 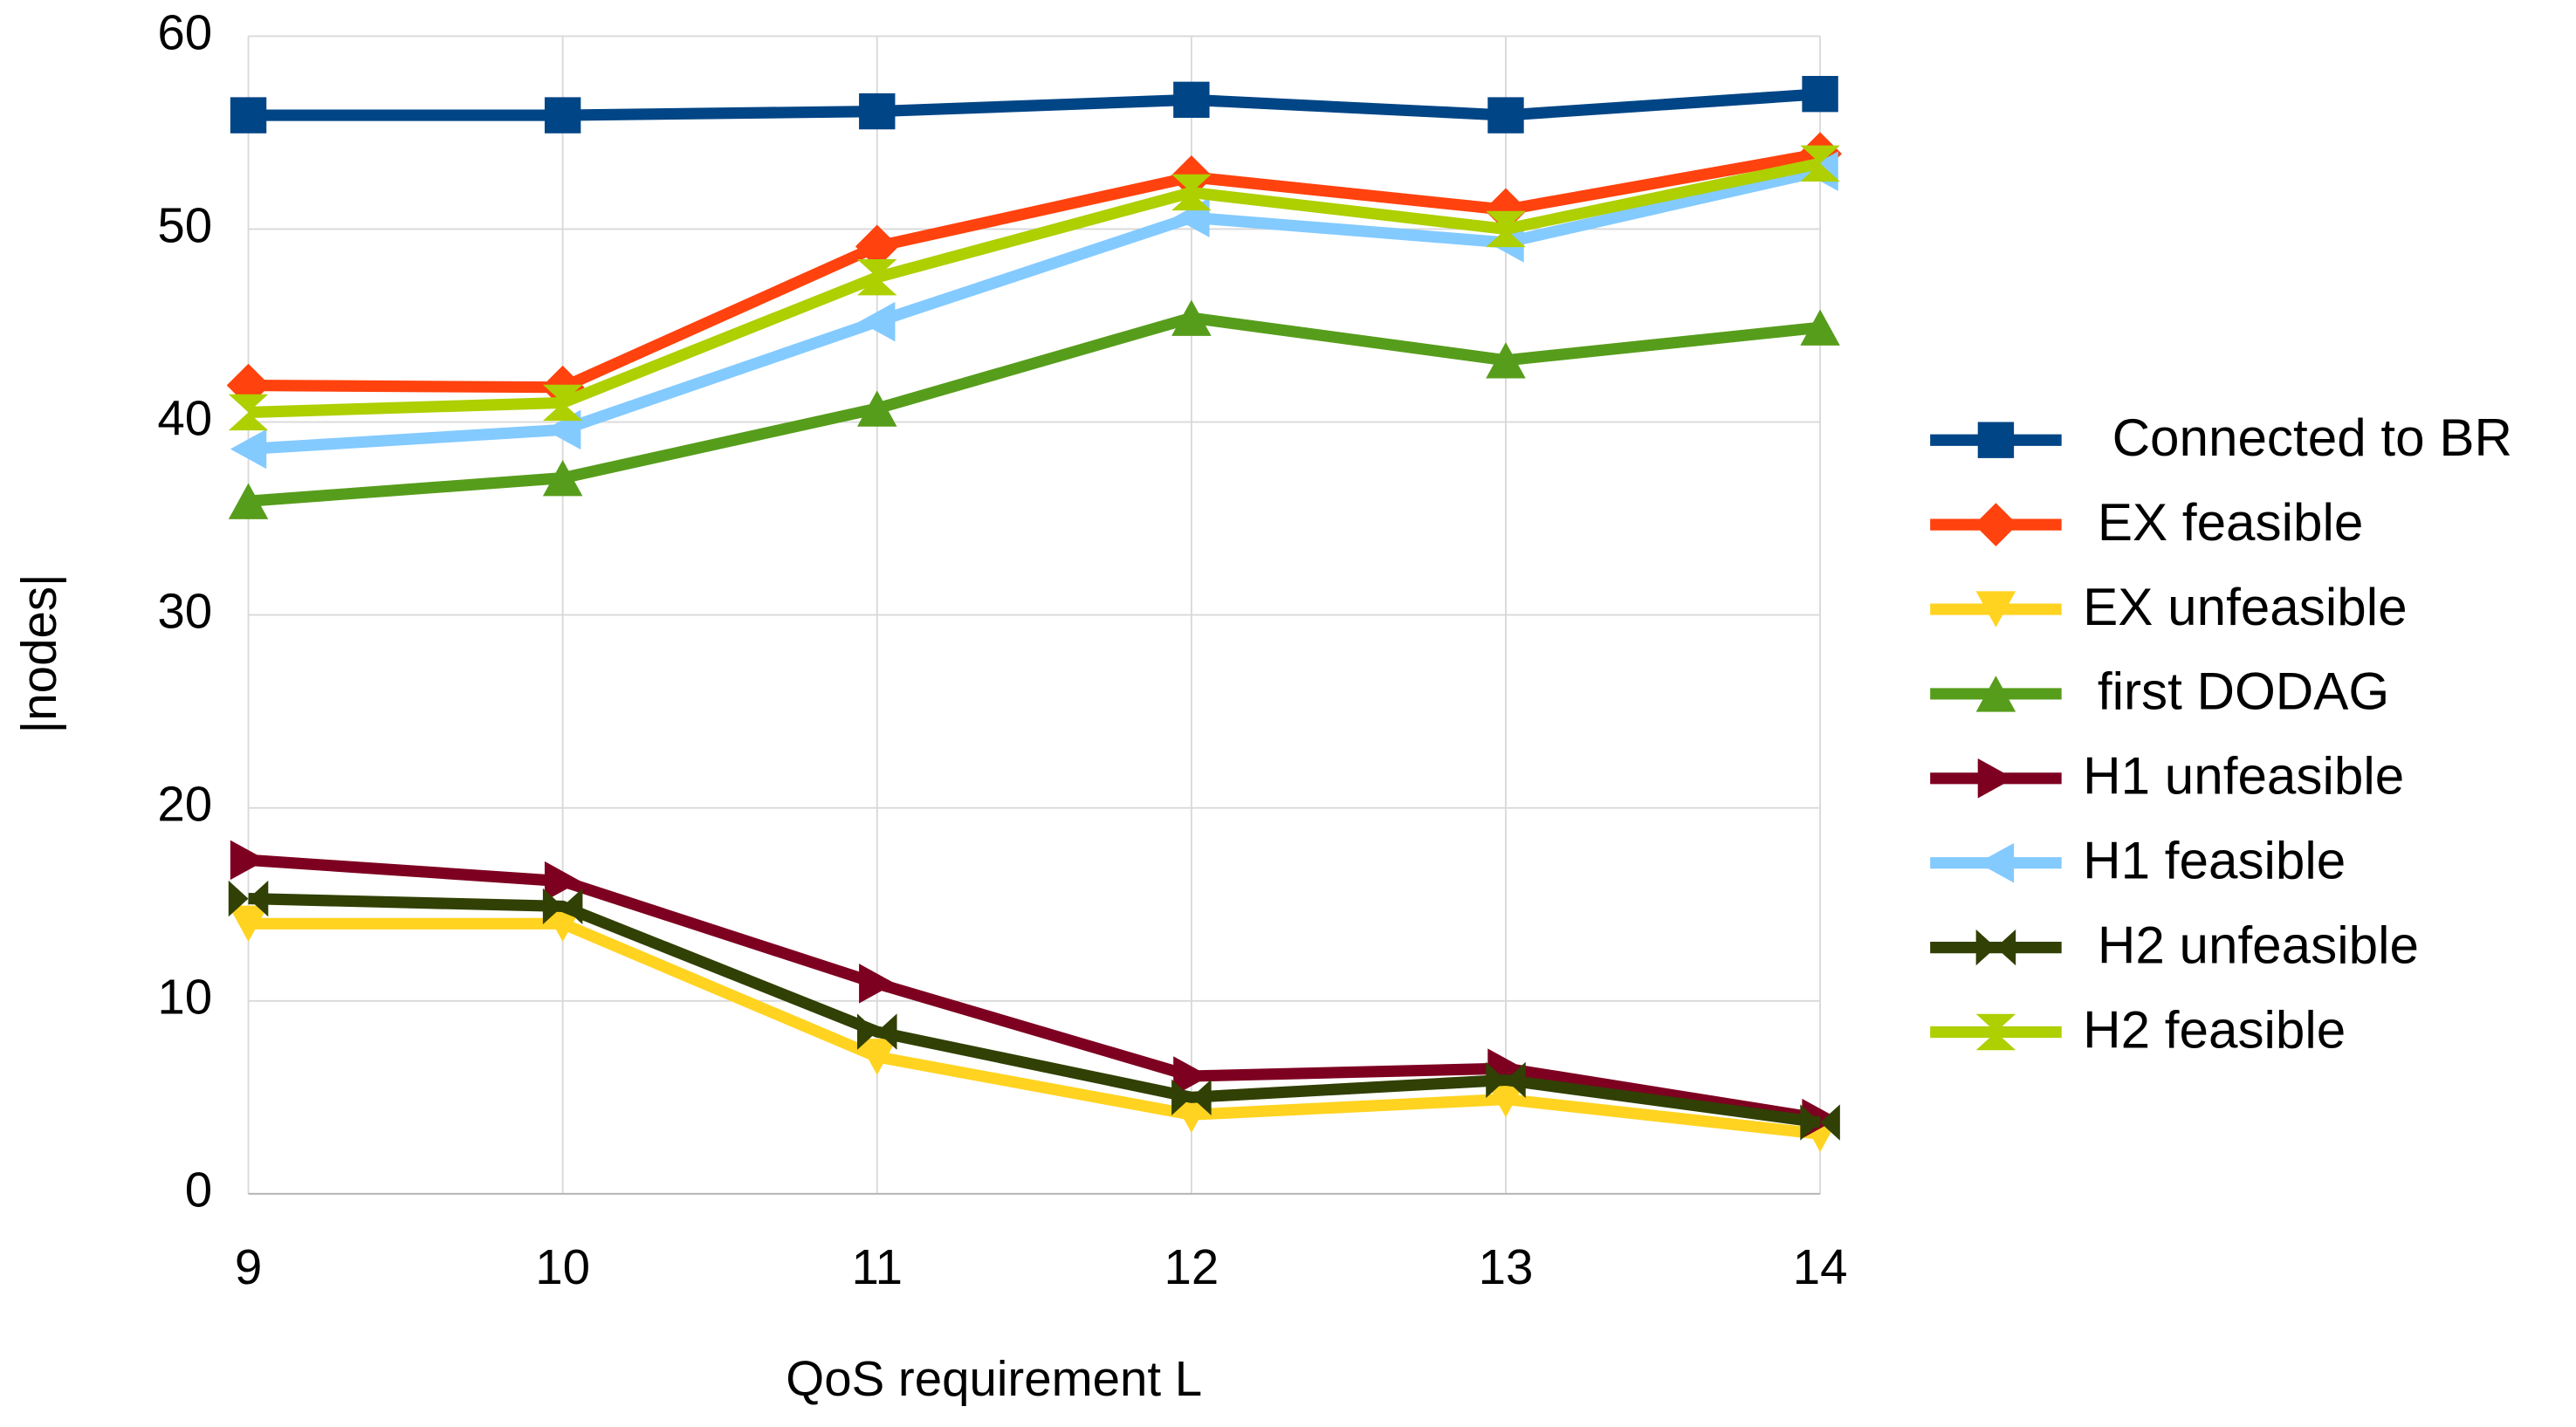 I want to click on x-tick-label: 10, so click(x=562, y=1266).